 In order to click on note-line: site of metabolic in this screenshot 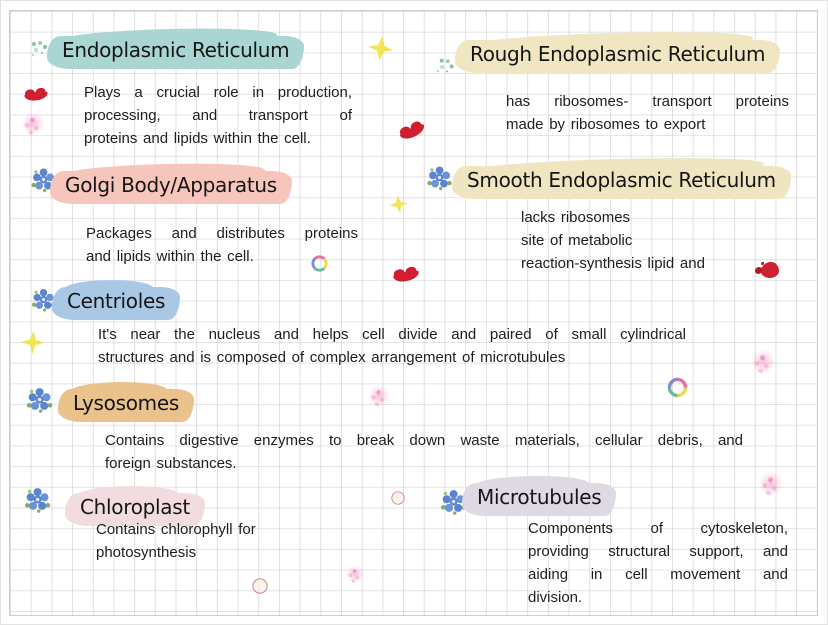, I will do `click(577, 240)`.